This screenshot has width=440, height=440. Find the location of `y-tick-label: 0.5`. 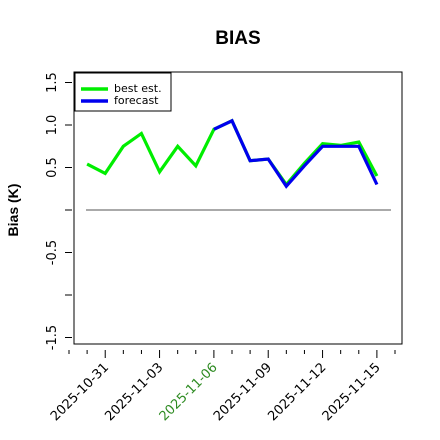

y-tick-label: 0.5 is located at coordinates (52, 167).